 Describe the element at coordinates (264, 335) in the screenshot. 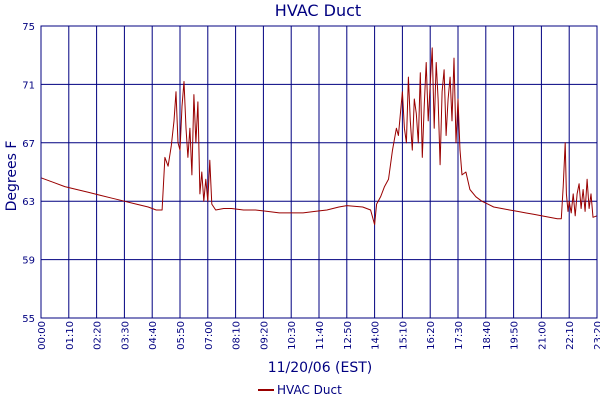

I see `x-tick-label: 09:20` at that location.